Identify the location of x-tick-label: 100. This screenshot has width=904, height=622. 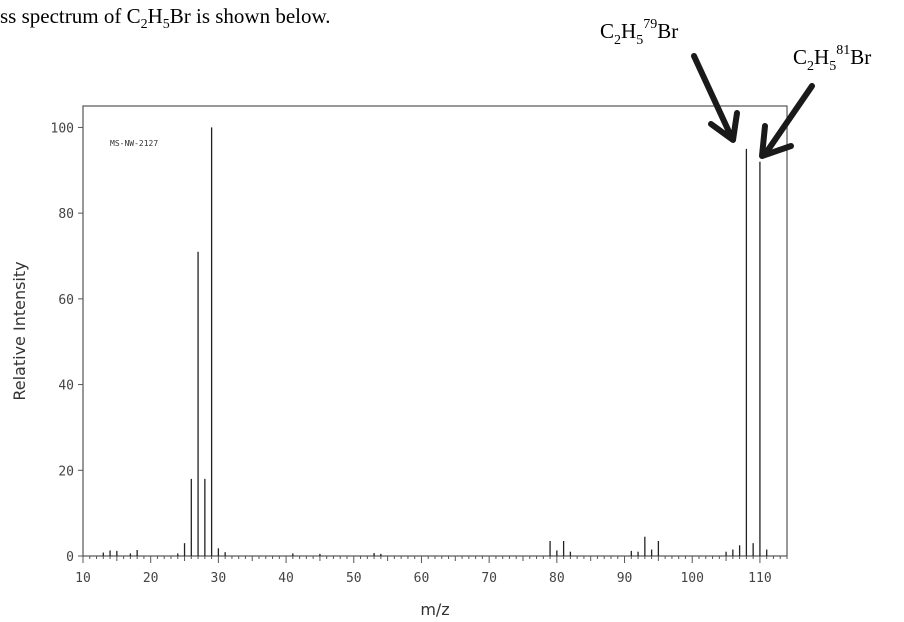
(691, 578).